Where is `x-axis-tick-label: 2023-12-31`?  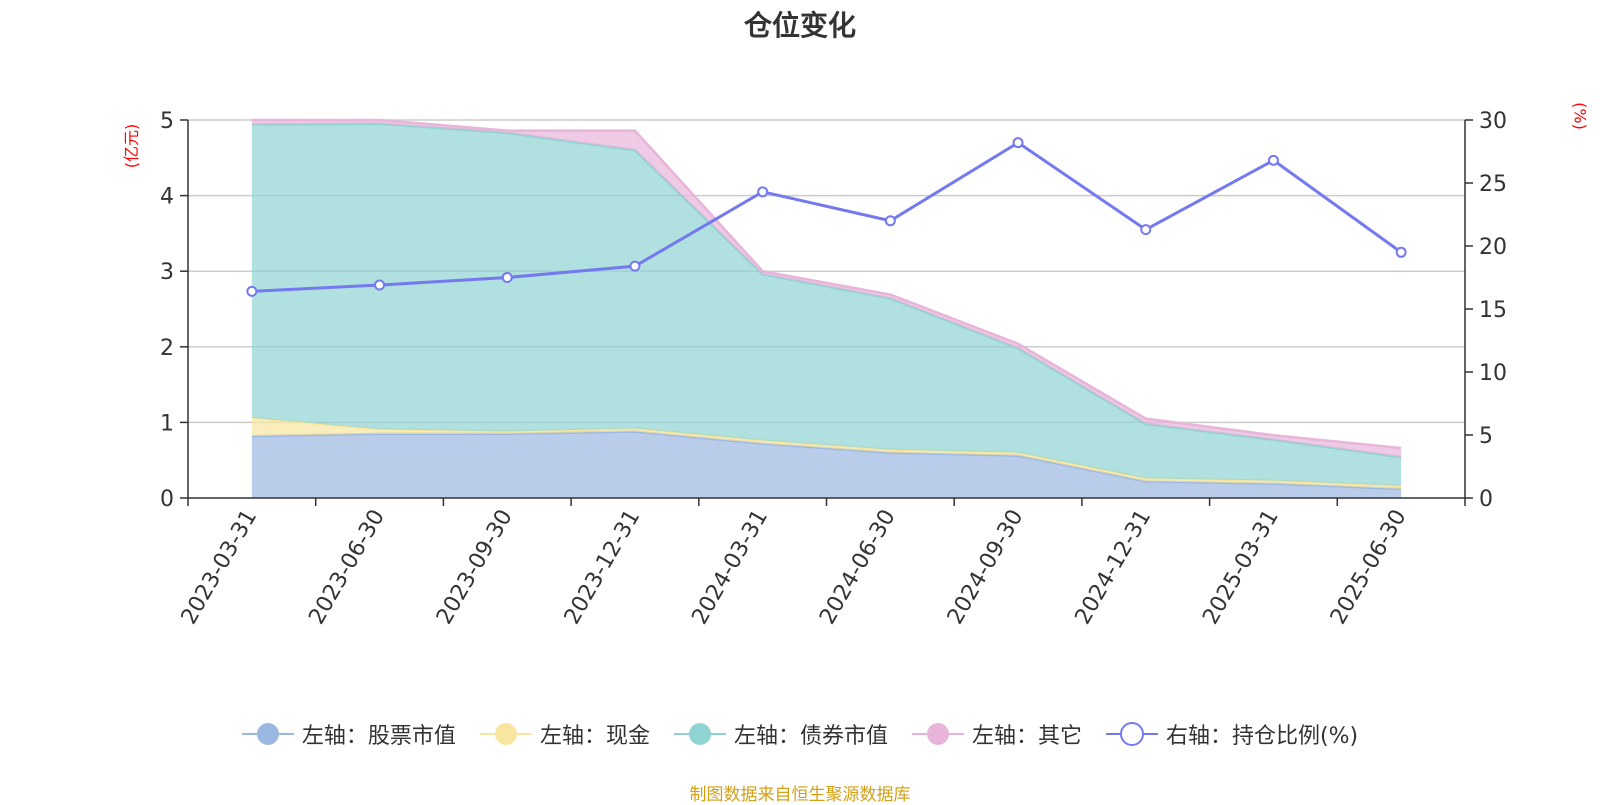 x-axis-tick-label: 2023-12-31 is located at coordinates (603, 567).